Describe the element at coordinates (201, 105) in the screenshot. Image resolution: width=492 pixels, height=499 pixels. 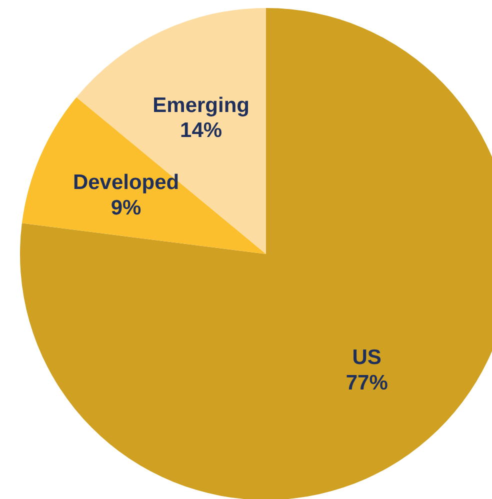
I see `slice-label: Emerging` at that location.